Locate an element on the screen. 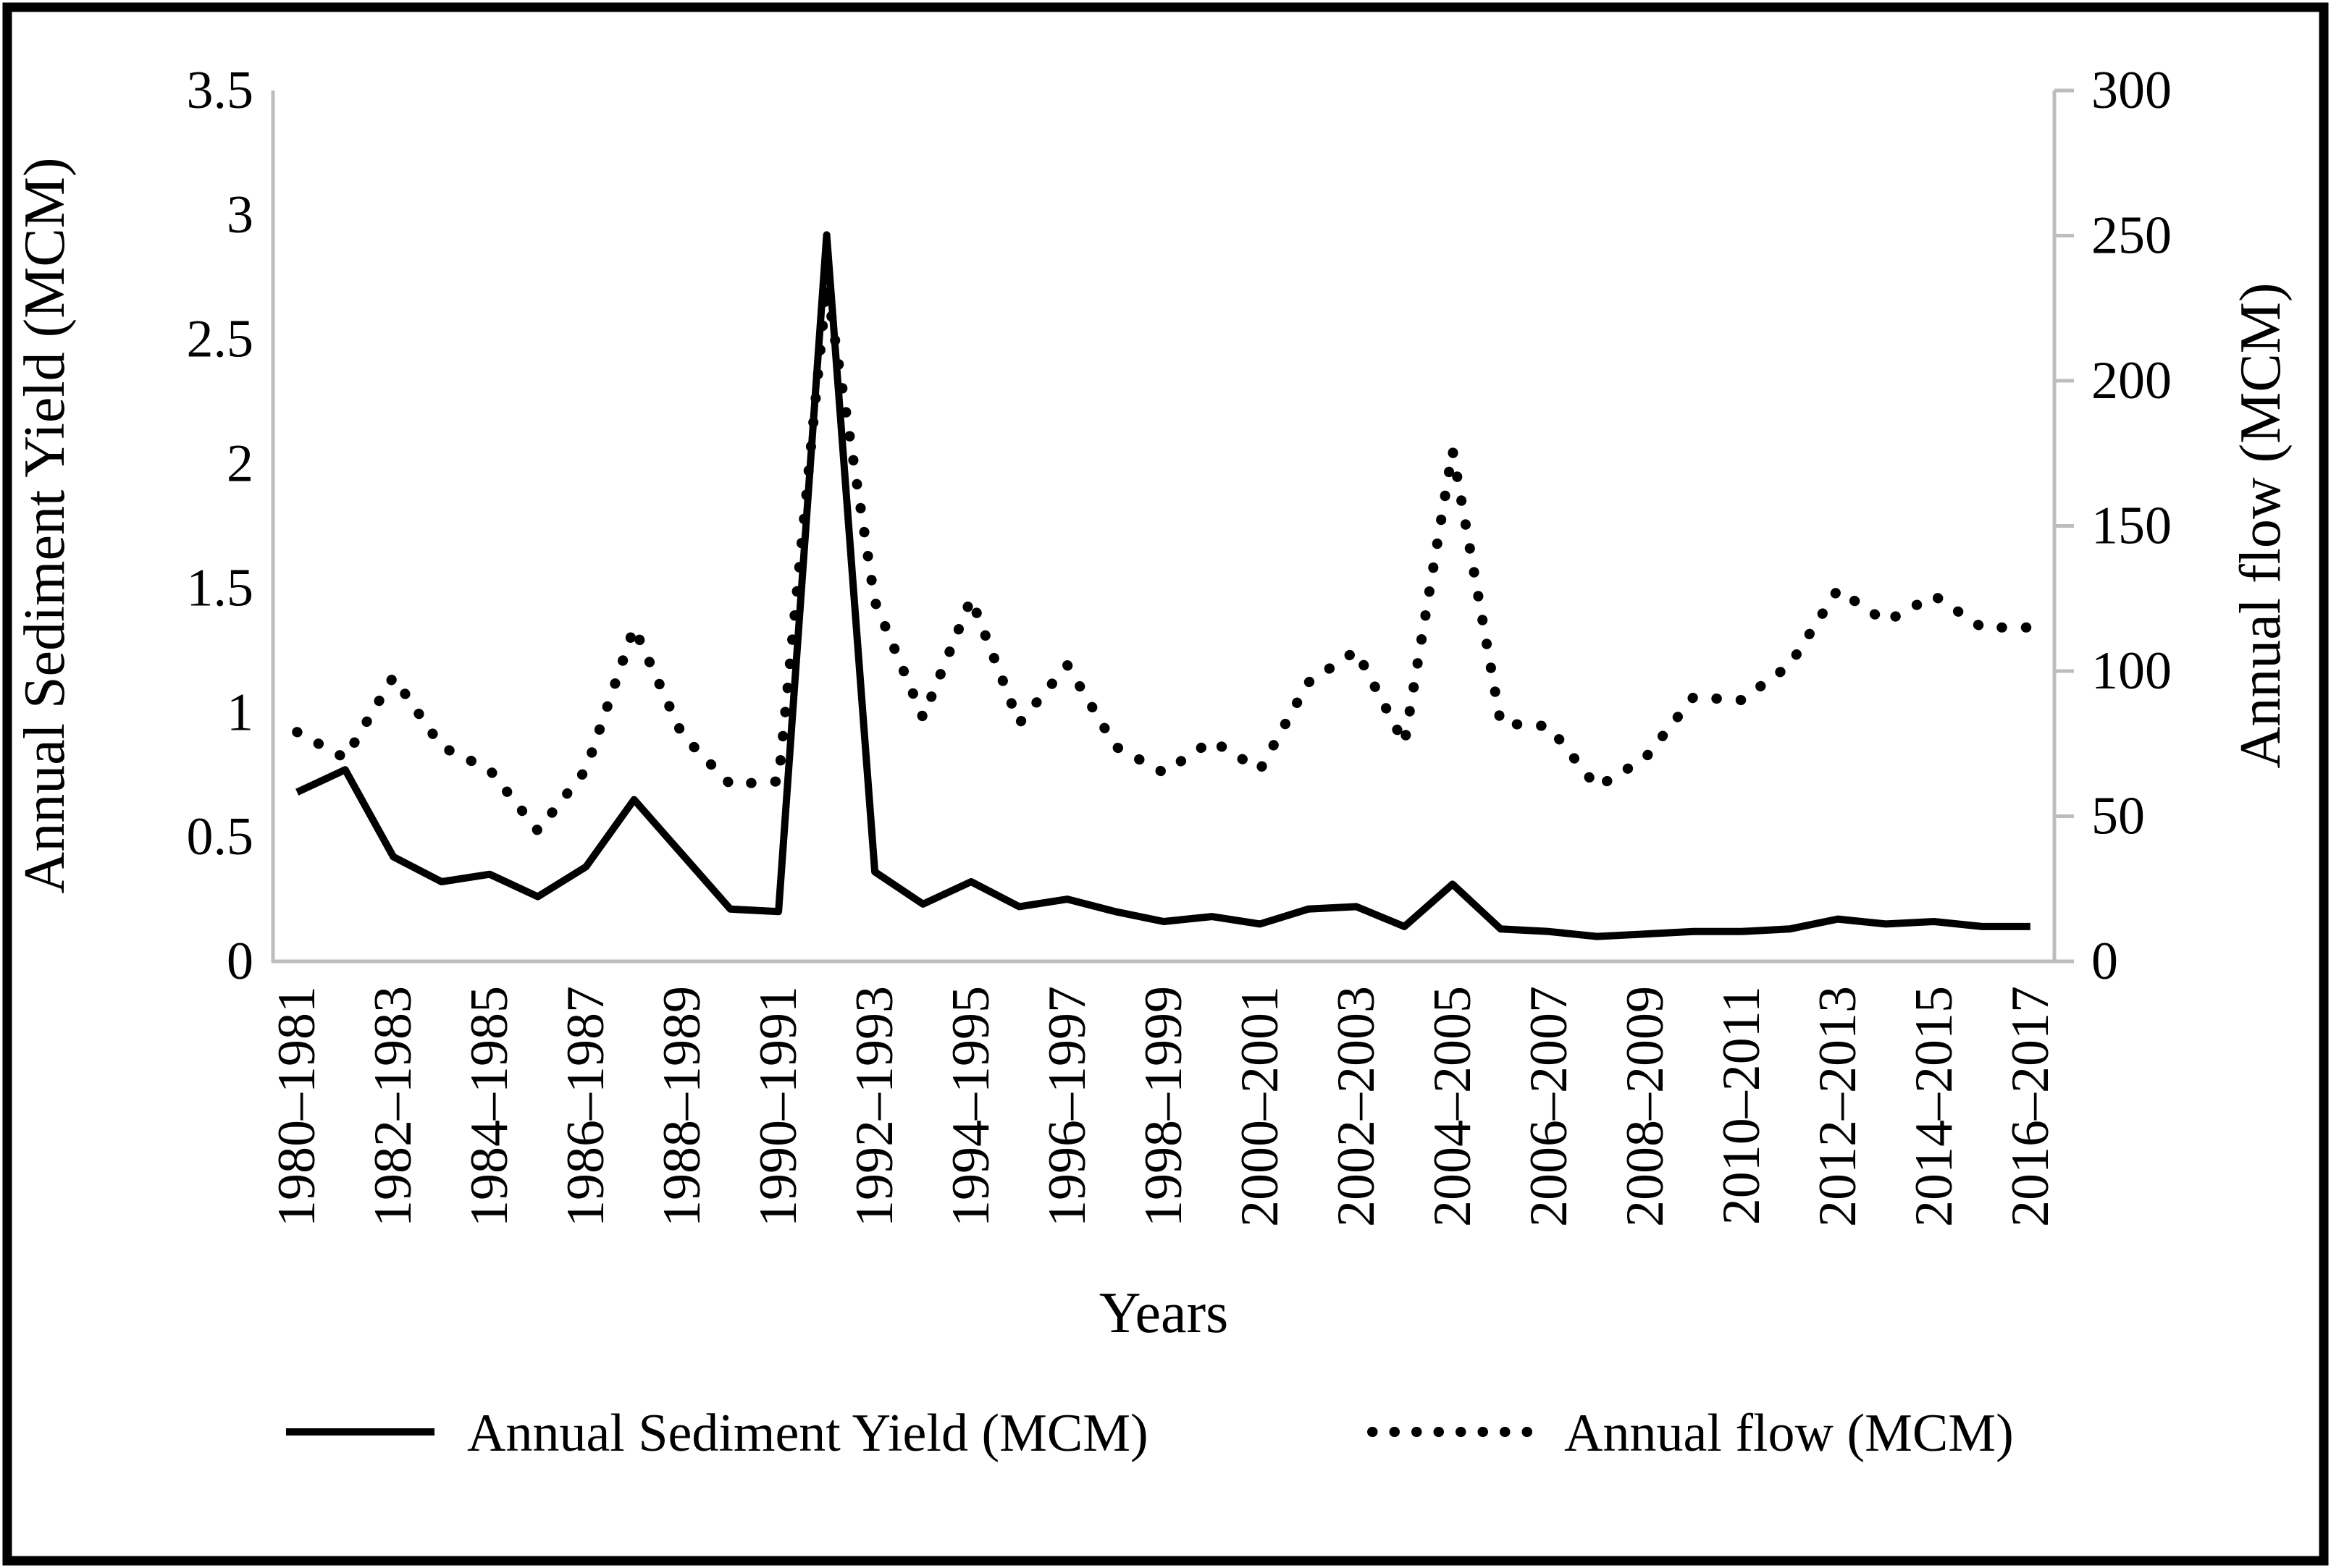 This screenshot has height=1568, width=2331. x-axis-tick-label: 2012–2013 is located at coordinates (1838, 1106).